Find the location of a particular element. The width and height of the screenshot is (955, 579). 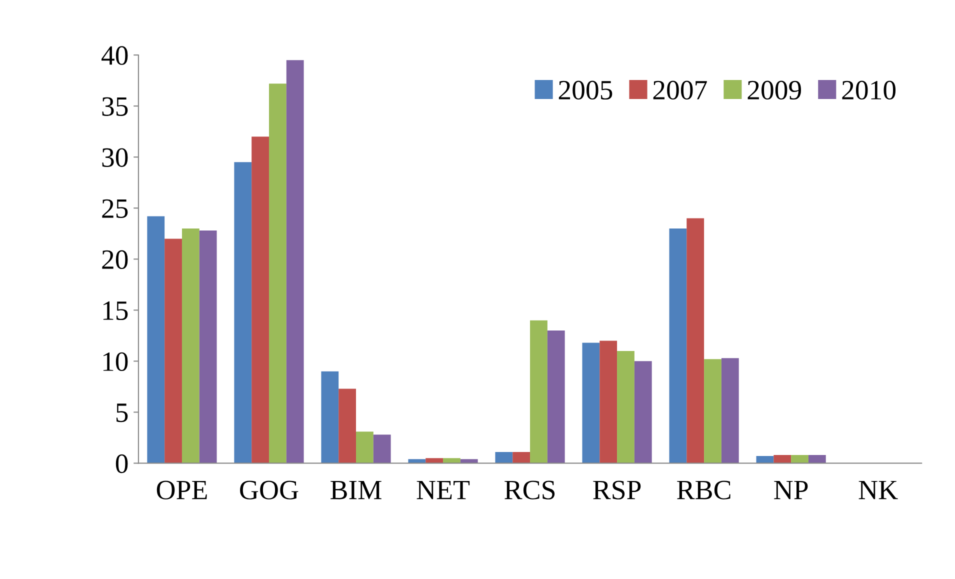

y-tick-label: 10 is located at coordinates (115, 362).